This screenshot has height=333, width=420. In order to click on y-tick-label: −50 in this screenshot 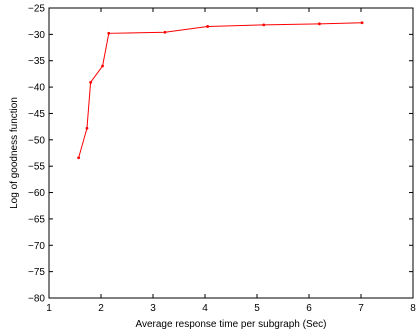, I will do `click(36, 140)`.